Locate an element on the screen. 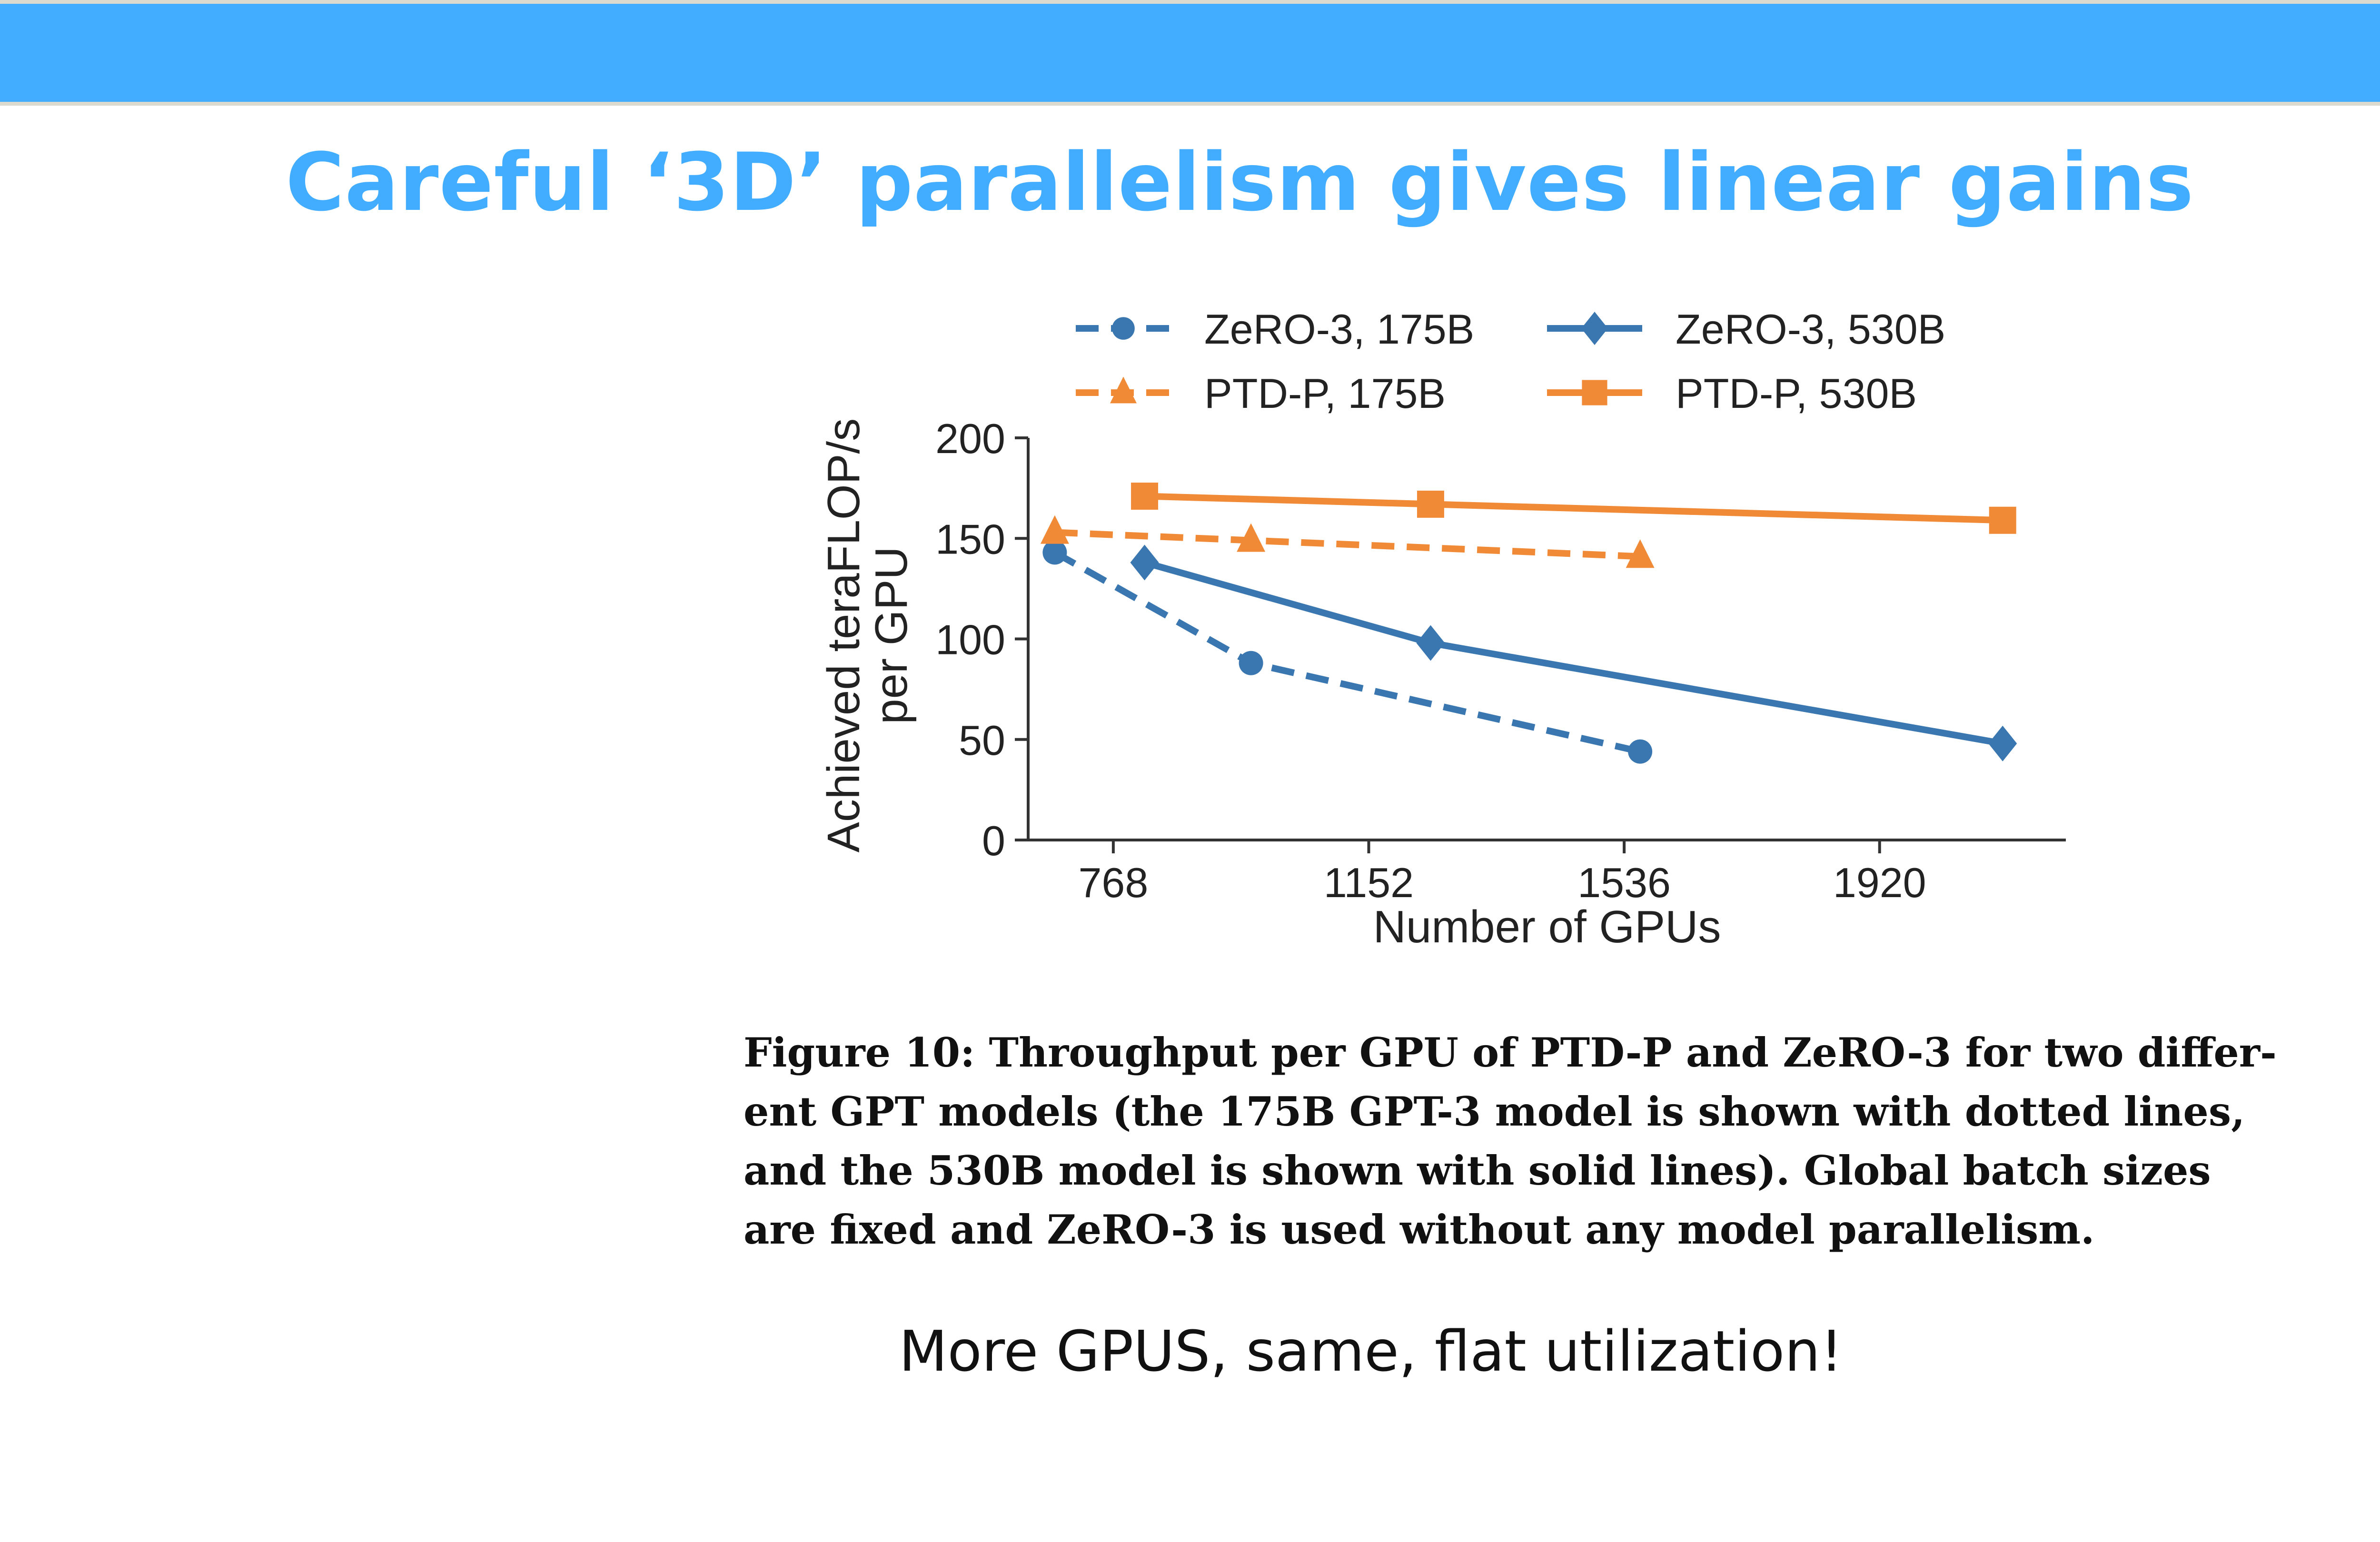 The width and height of the screenshot is (2380, 1542). top-rule is located at coordinates (1190, 2).